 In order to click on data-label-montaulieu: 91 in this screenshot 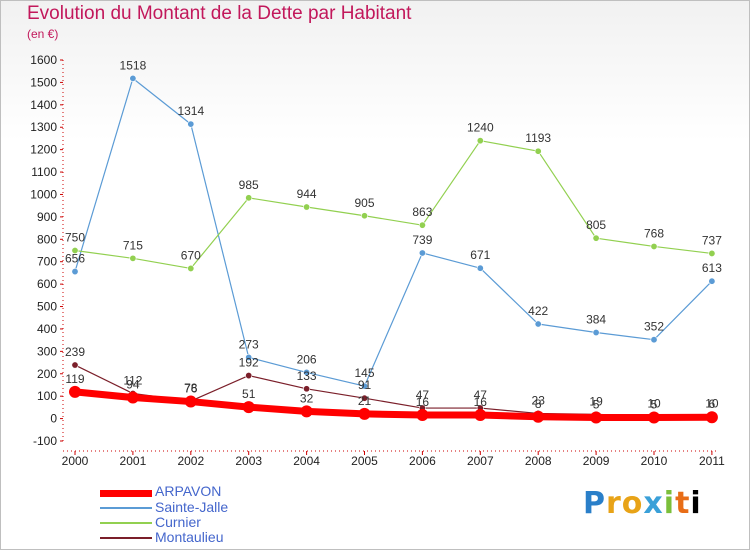, I will do `click(365, 385)`.